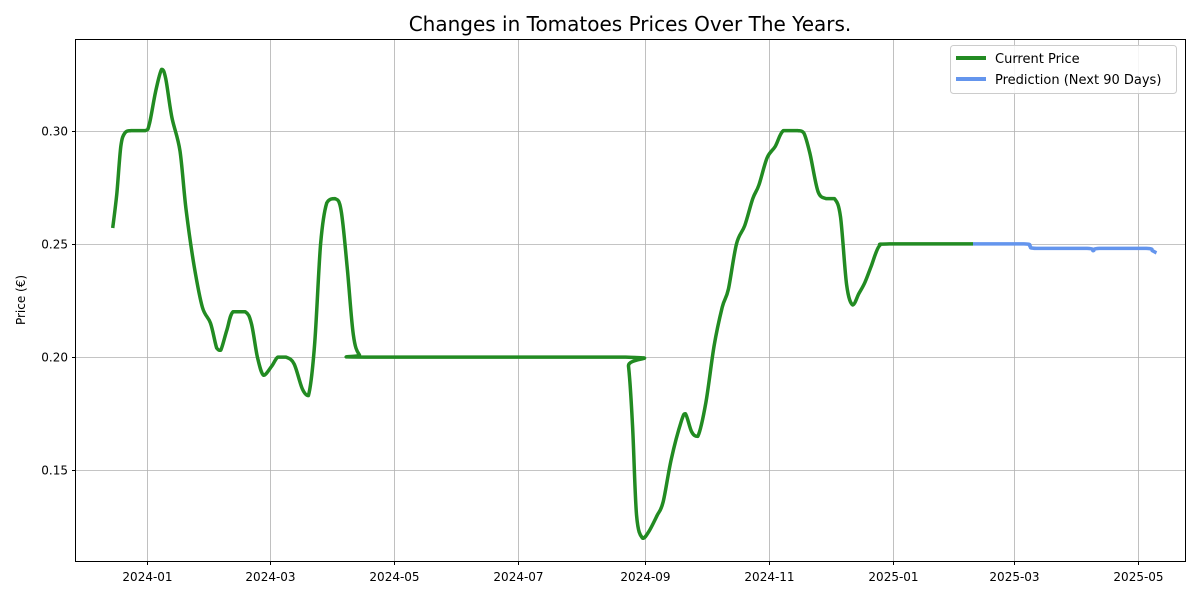  What do you see at coordinates (1014, 577) in the screenshot?
I see `x-tick-label: 2025-03` at bounding box center [1014, 577].